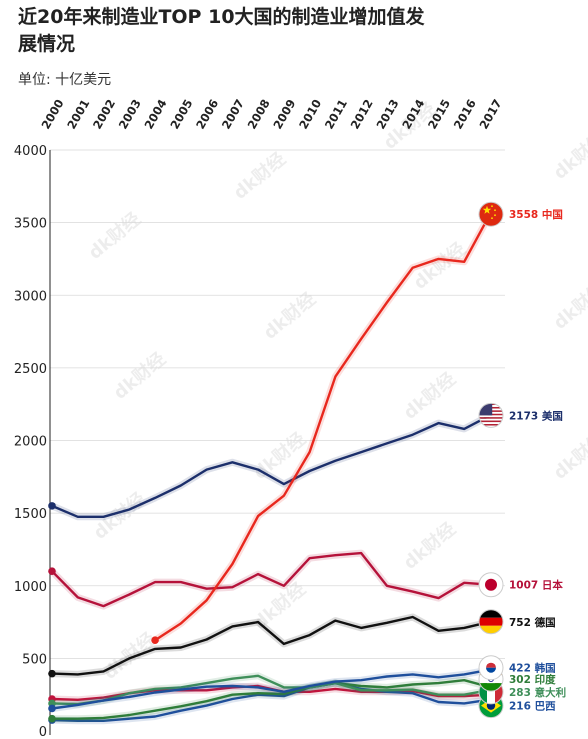 Image resolution: width=588 pixels, height=739 pixels. I want to click on series-line-in, so click(271, 699).